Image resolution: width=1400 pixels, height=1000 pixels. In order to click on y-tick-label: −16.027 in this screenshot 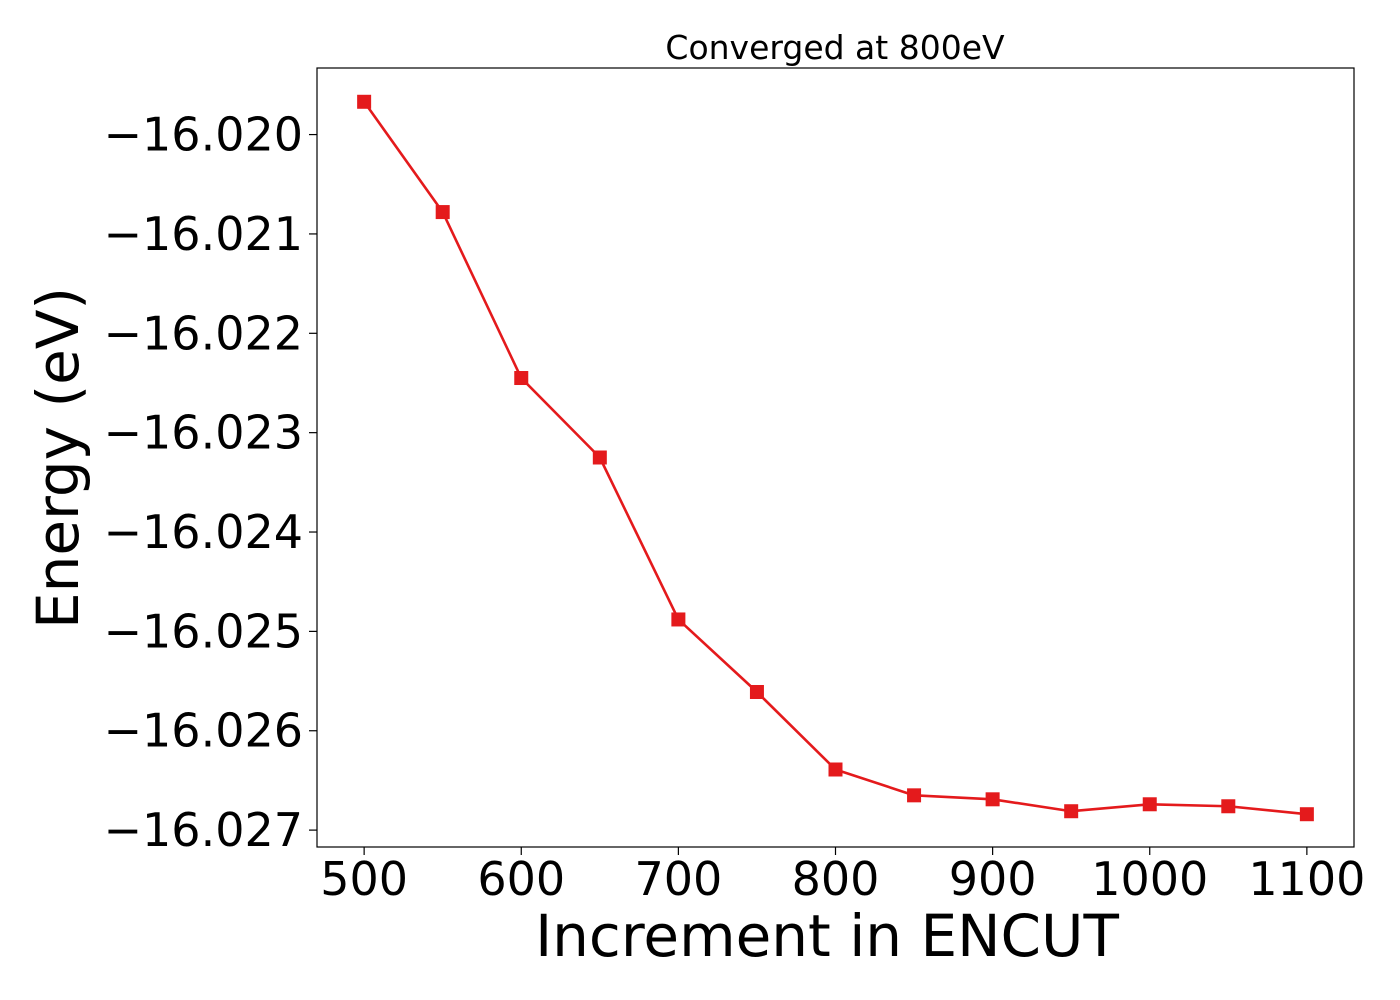, I will do `click(204, 830)`.